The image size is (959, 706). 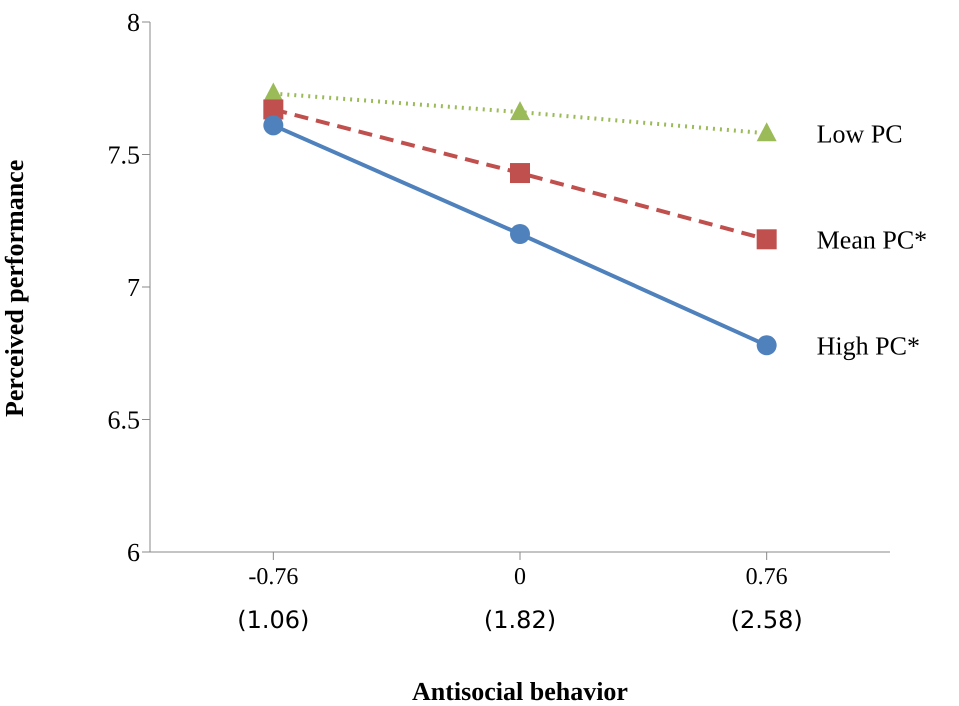 I want to click on y-tick-label: 7, so click(x=133, y=287).